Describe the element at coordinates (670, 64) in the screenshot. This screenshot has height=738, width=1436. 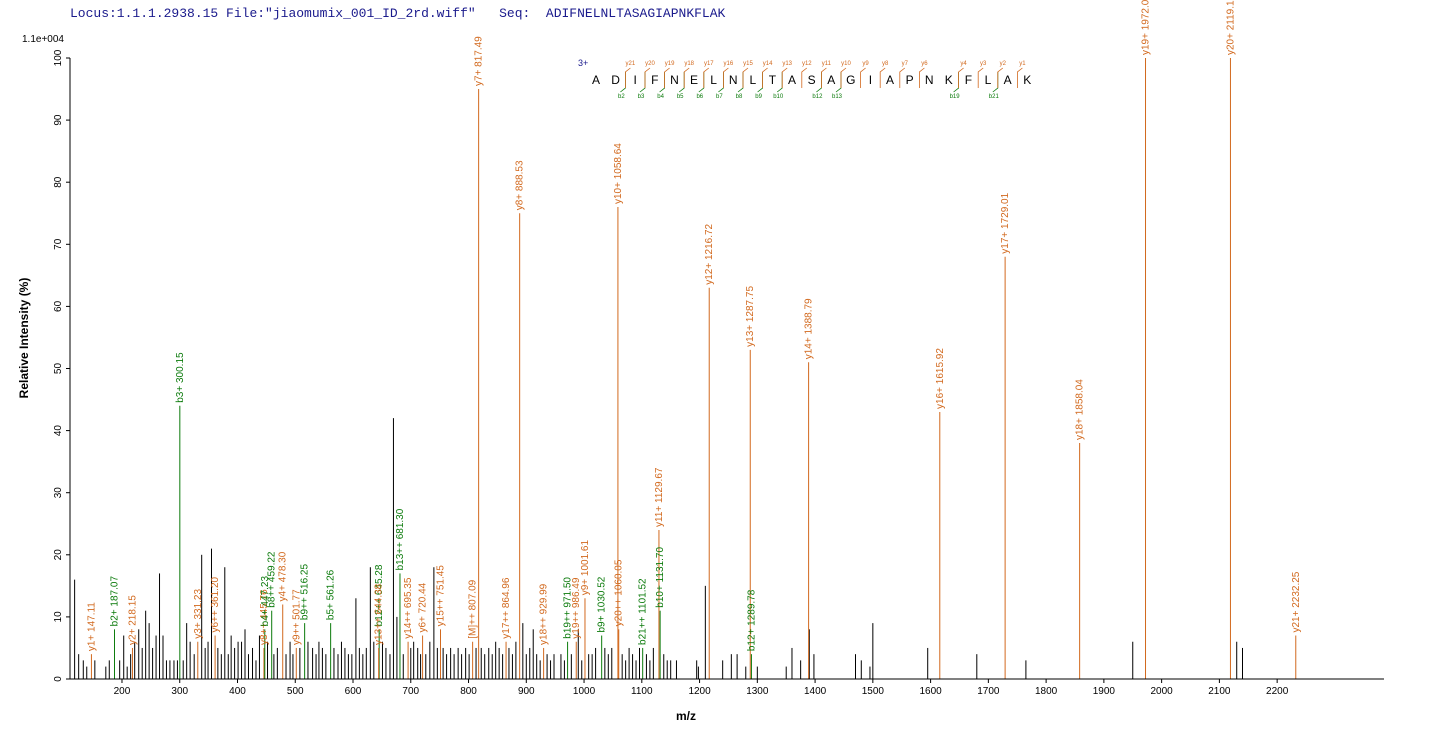
I see `y-fragment-label: y19` at that location.